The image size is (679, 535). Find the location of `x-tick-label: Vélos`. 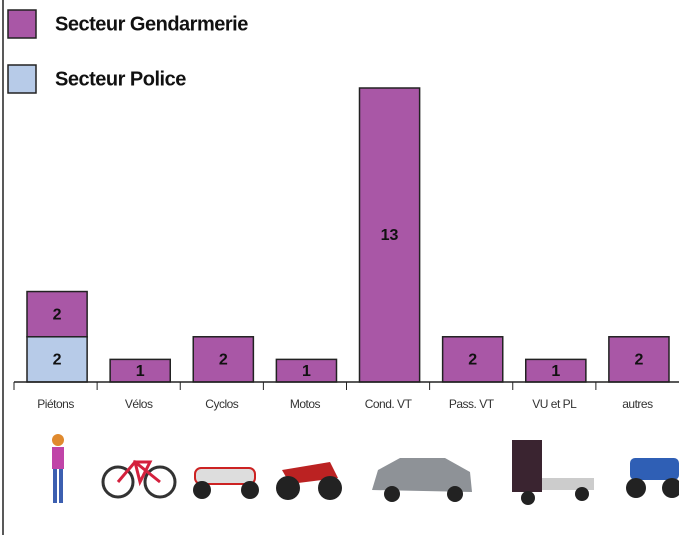

x-tick-label: Vélos is located at coordinates (139, 404).